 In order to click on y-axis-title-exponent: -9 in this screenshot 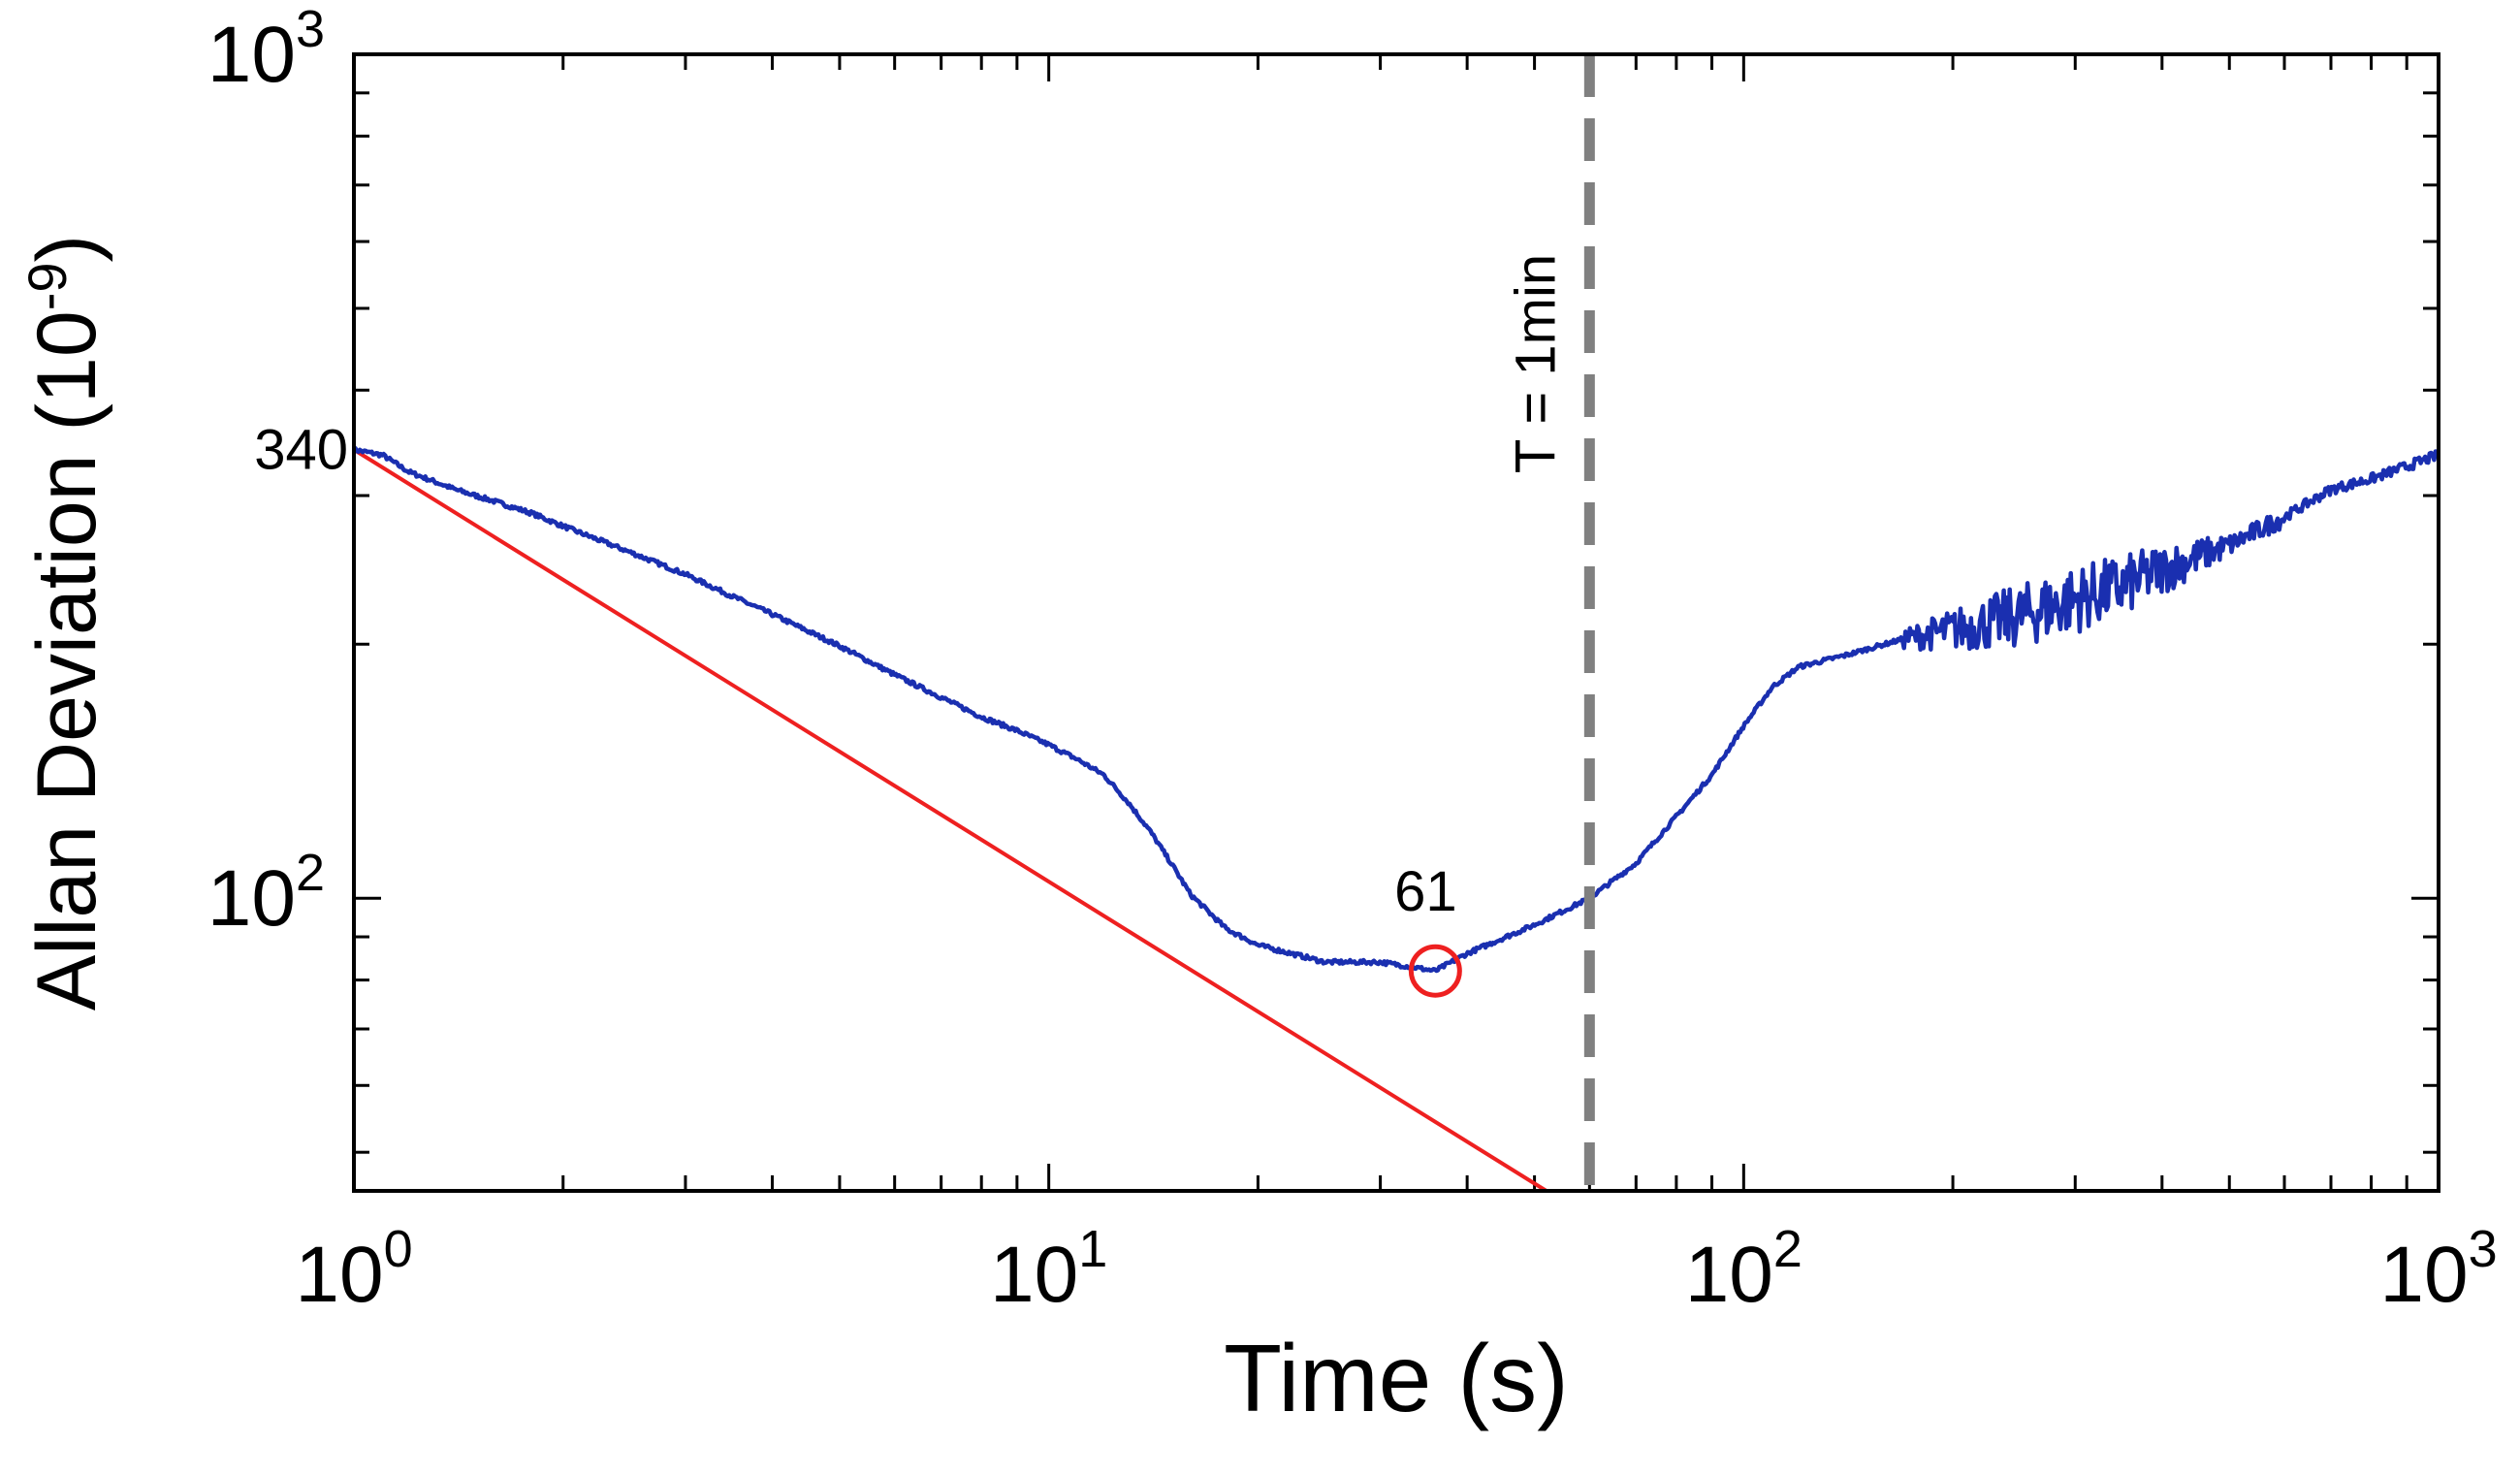, I will do `click(47, 286)`.